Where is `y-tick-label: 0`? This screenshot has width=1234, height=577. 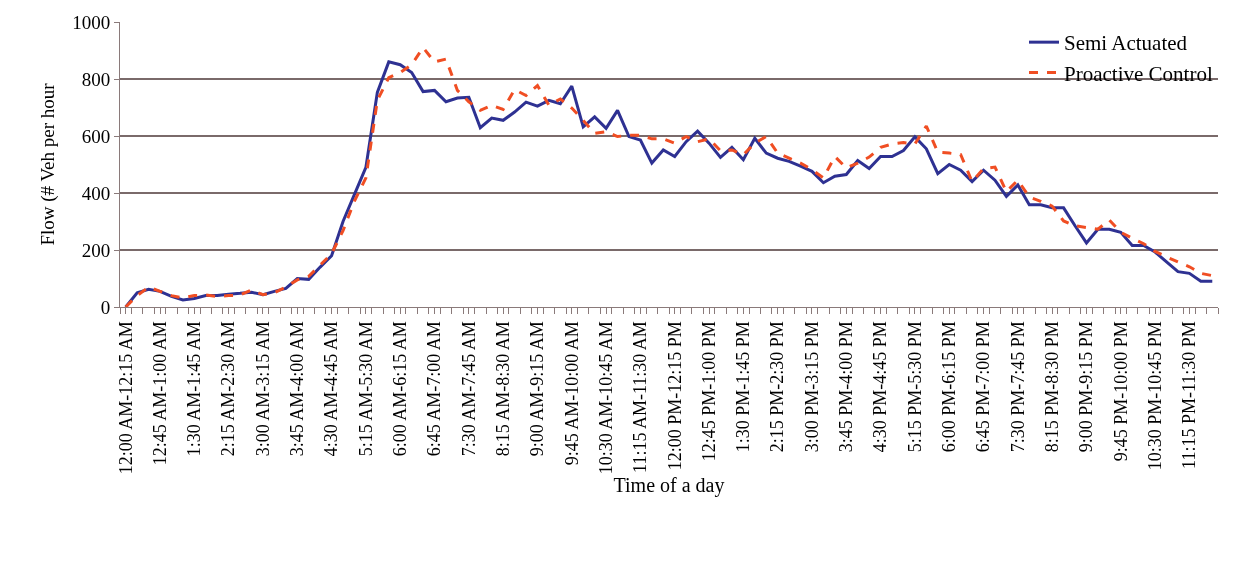 y-tick-label: 0 is located at coordinates (105, 307).